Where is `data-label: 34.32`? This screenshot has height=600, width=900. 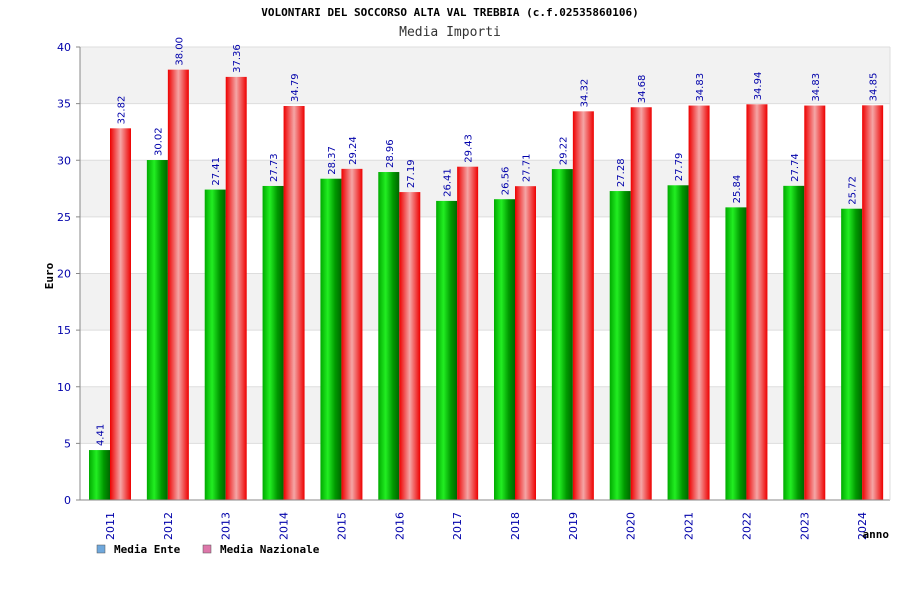 data-label: 34.32 is located at coordinates (584, 93).